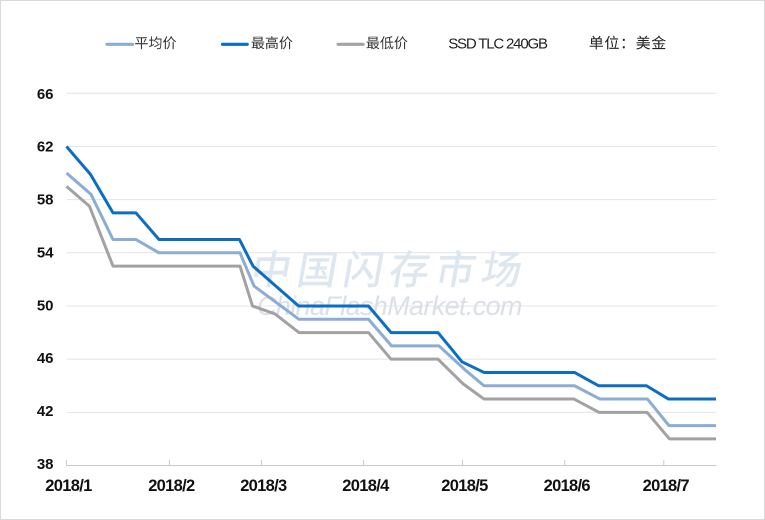 The image size is (765, 520). What do you see at coordinates (171, 486) in the screenshot?
I see `svg-text: 2018/2` at bounding box center [171, 486].